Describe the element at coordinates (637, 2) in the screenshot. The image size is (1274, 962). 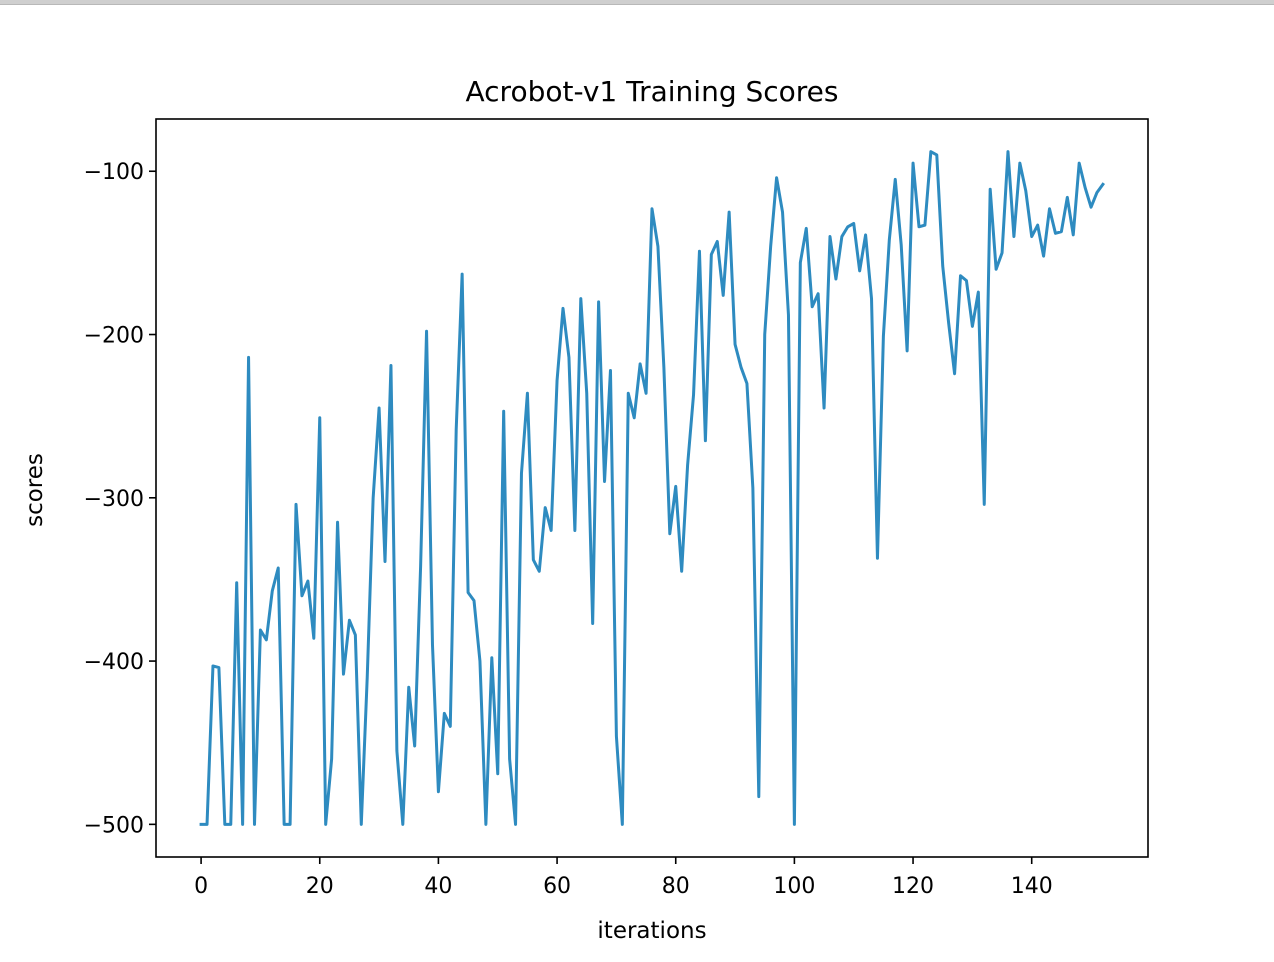
I see `window-top-border` at that location.